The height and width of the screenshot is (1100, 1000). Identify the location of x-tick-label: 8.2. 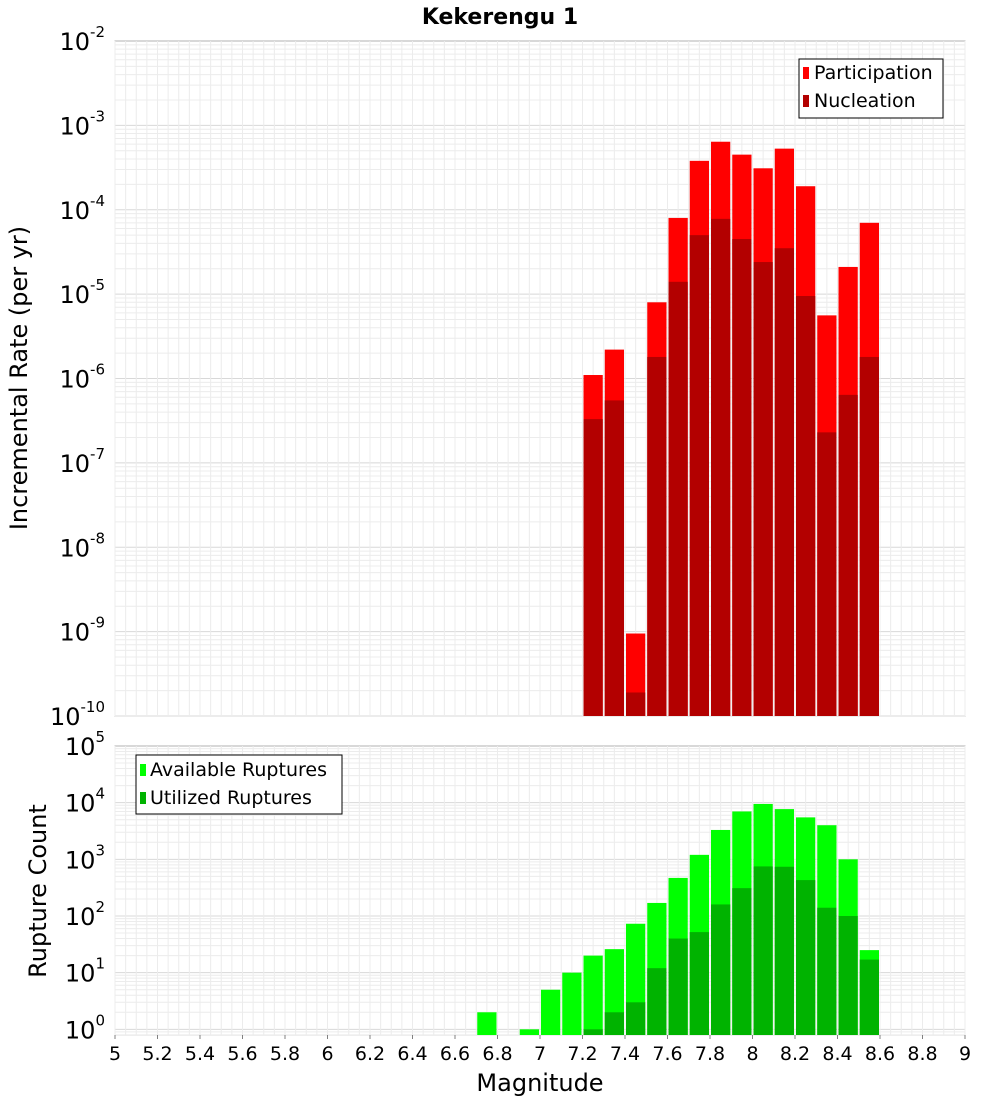
(795, 1054).